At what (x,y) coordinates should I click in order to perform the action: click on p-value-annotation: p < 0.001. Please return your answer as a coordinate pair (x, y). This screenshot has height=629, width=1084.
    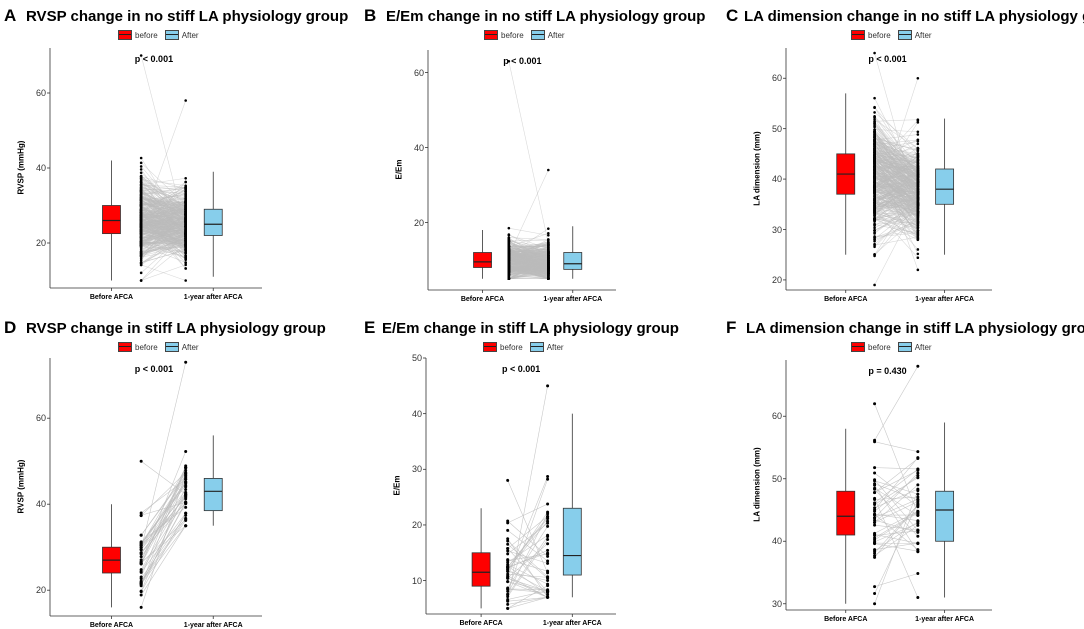
    Looking at the image, I should click on (154, 369).